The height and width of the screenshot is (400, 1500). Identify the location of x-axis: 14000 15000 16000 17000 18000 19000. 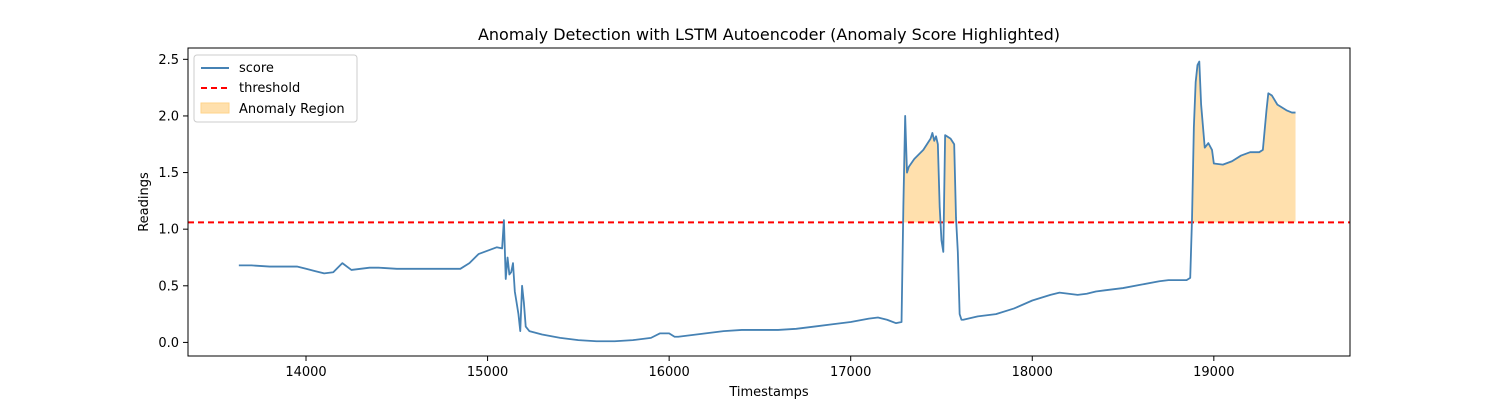
(760, 368).